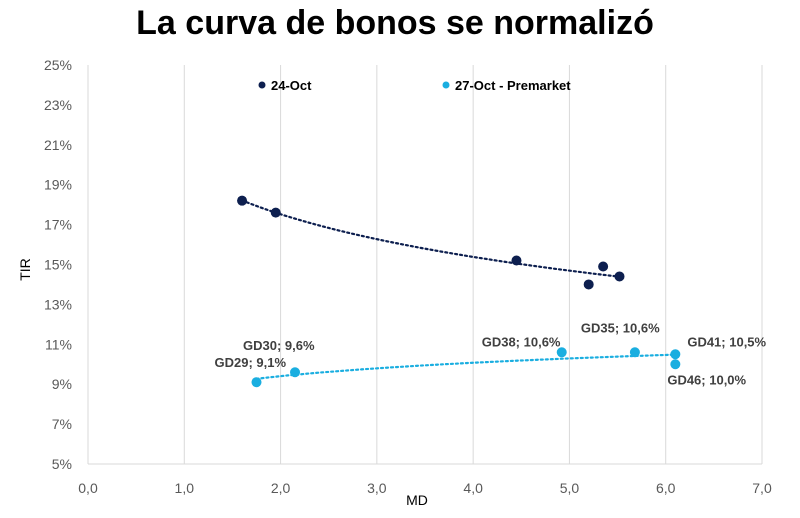  Describe the element at coordinates (281, 488) in the screenshot. I see `x-tick-label: 2,0` at that location.